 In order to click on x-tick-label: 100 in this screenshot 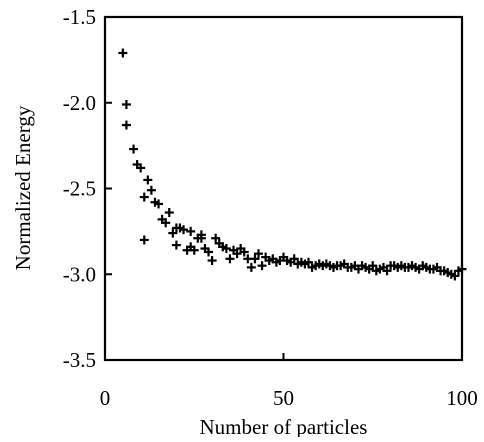, I will do `click(462, 398)`.